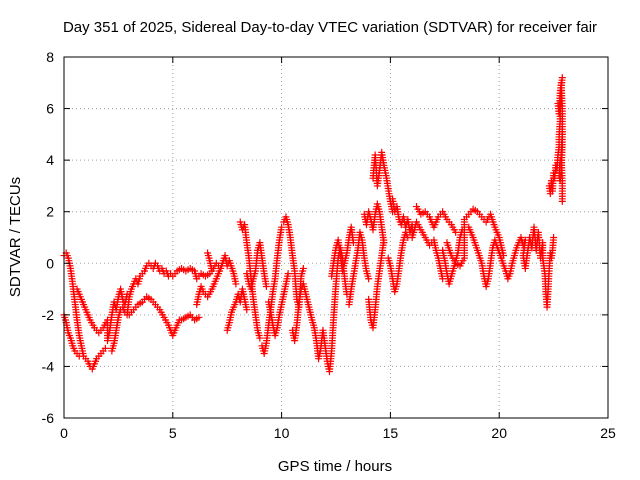  I want to click on x-tick-label: 10, so click(282, 433).